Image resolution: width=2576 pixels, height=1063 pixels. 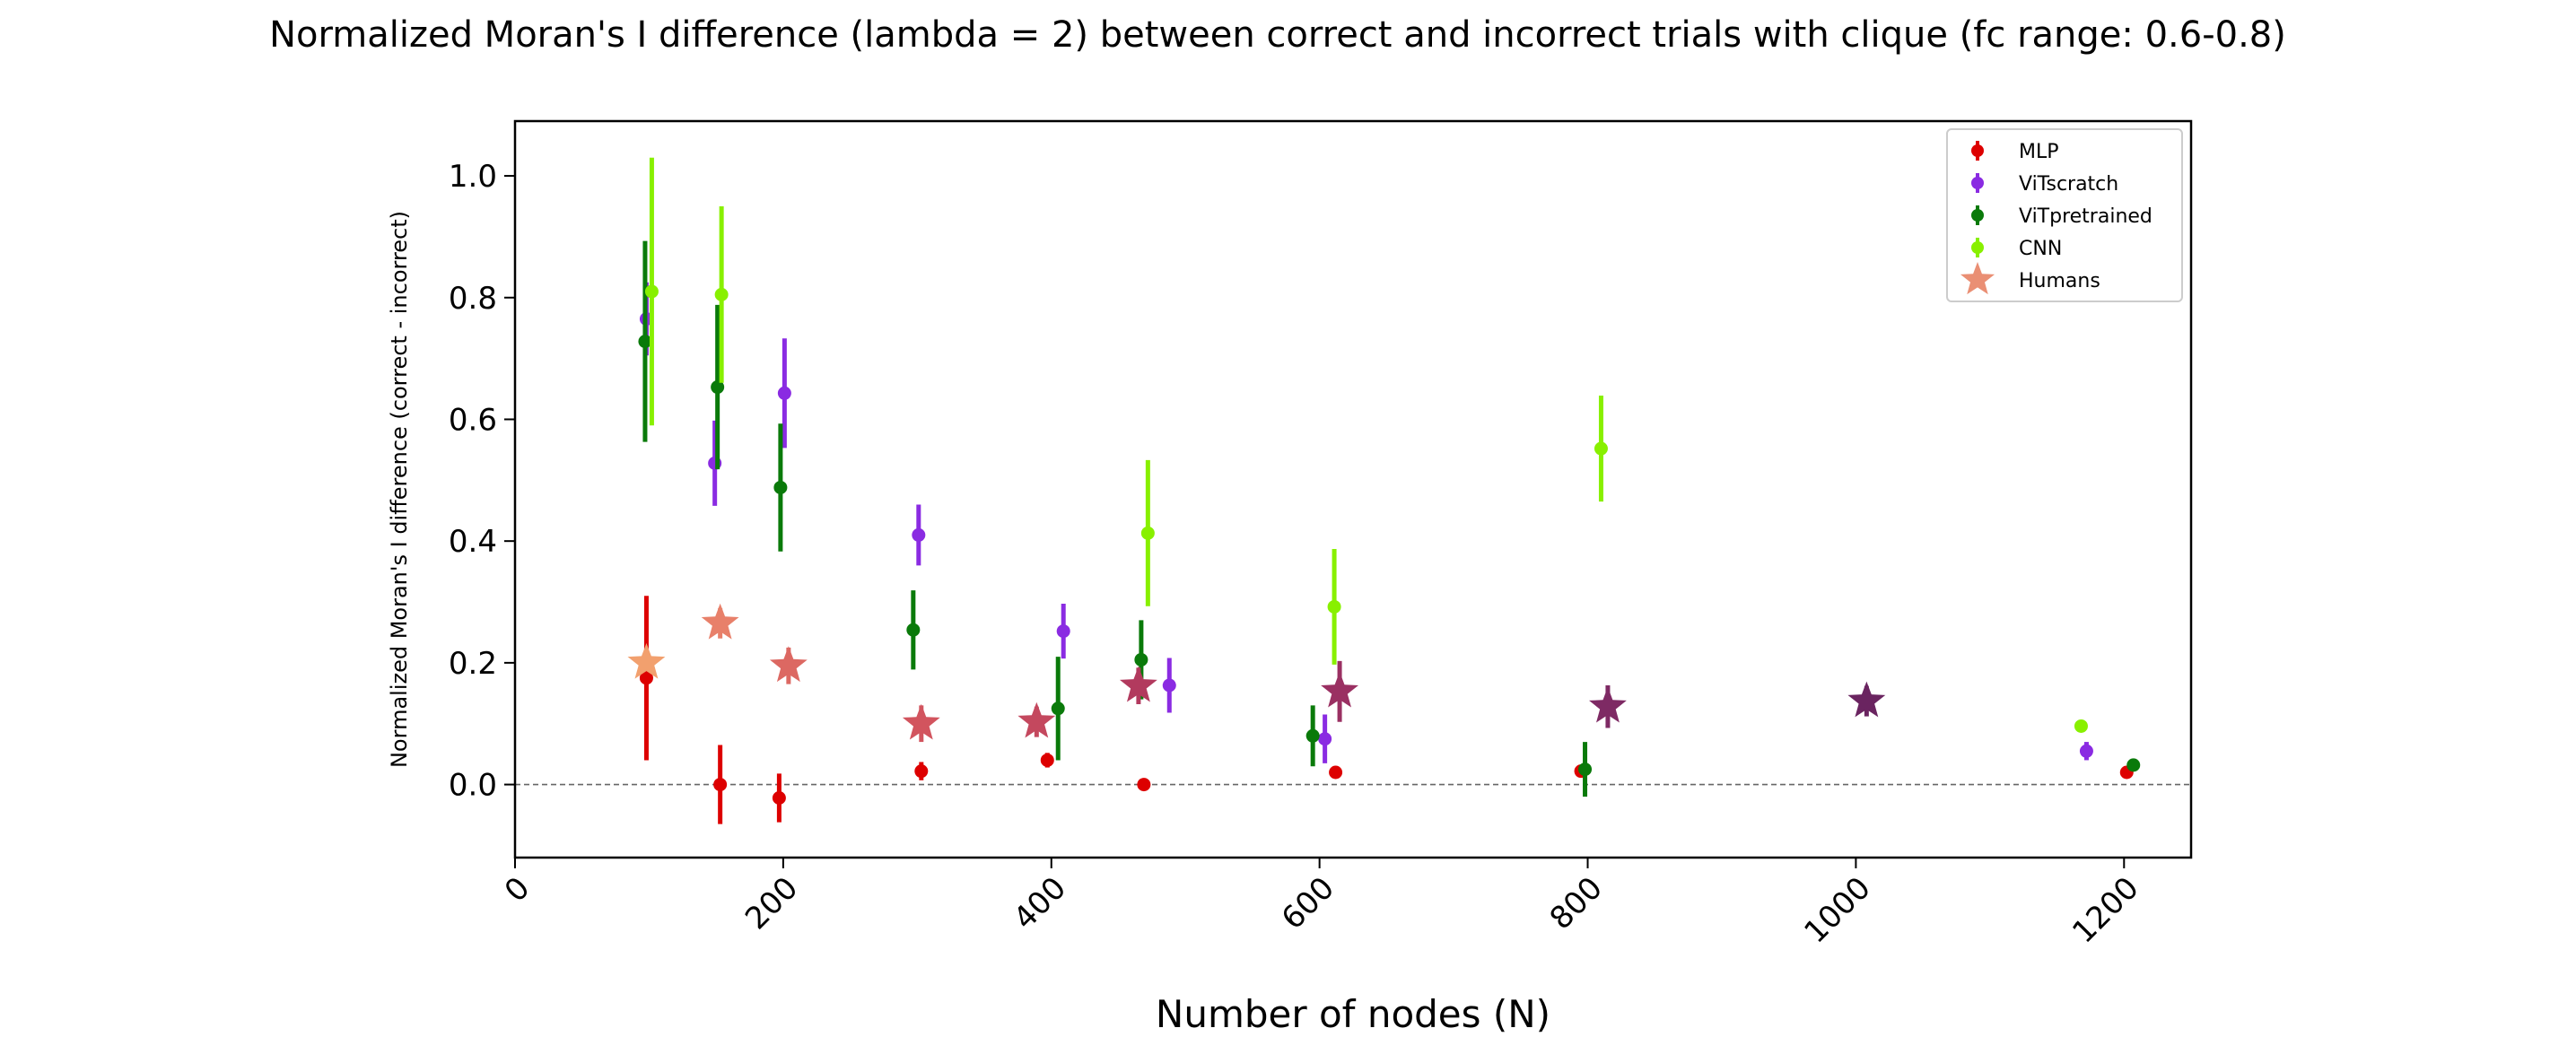 I want to click on x-tick-label-2: 400, so click(x=1040, y=903).